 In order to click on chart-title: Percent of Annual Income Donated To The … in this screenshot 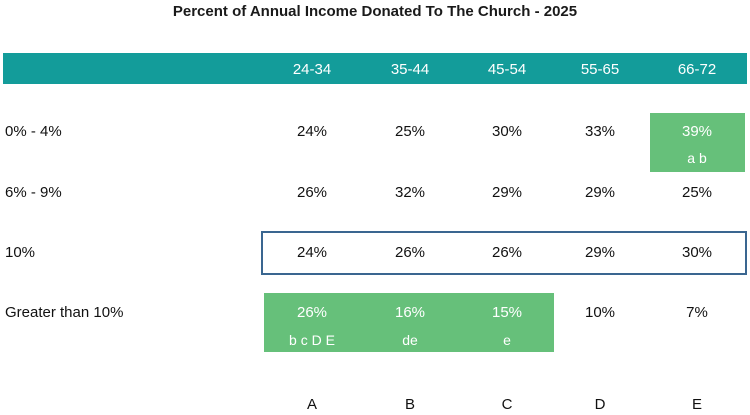, I will do `click(375, 11)`.